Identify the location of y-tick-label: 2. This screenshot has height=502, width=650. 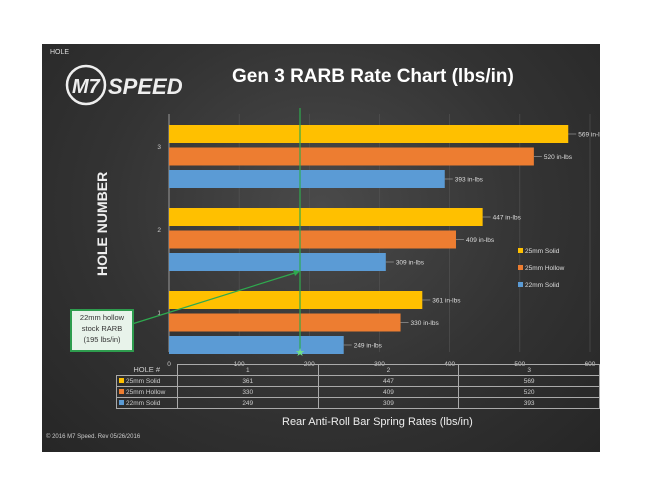
(159, 230).